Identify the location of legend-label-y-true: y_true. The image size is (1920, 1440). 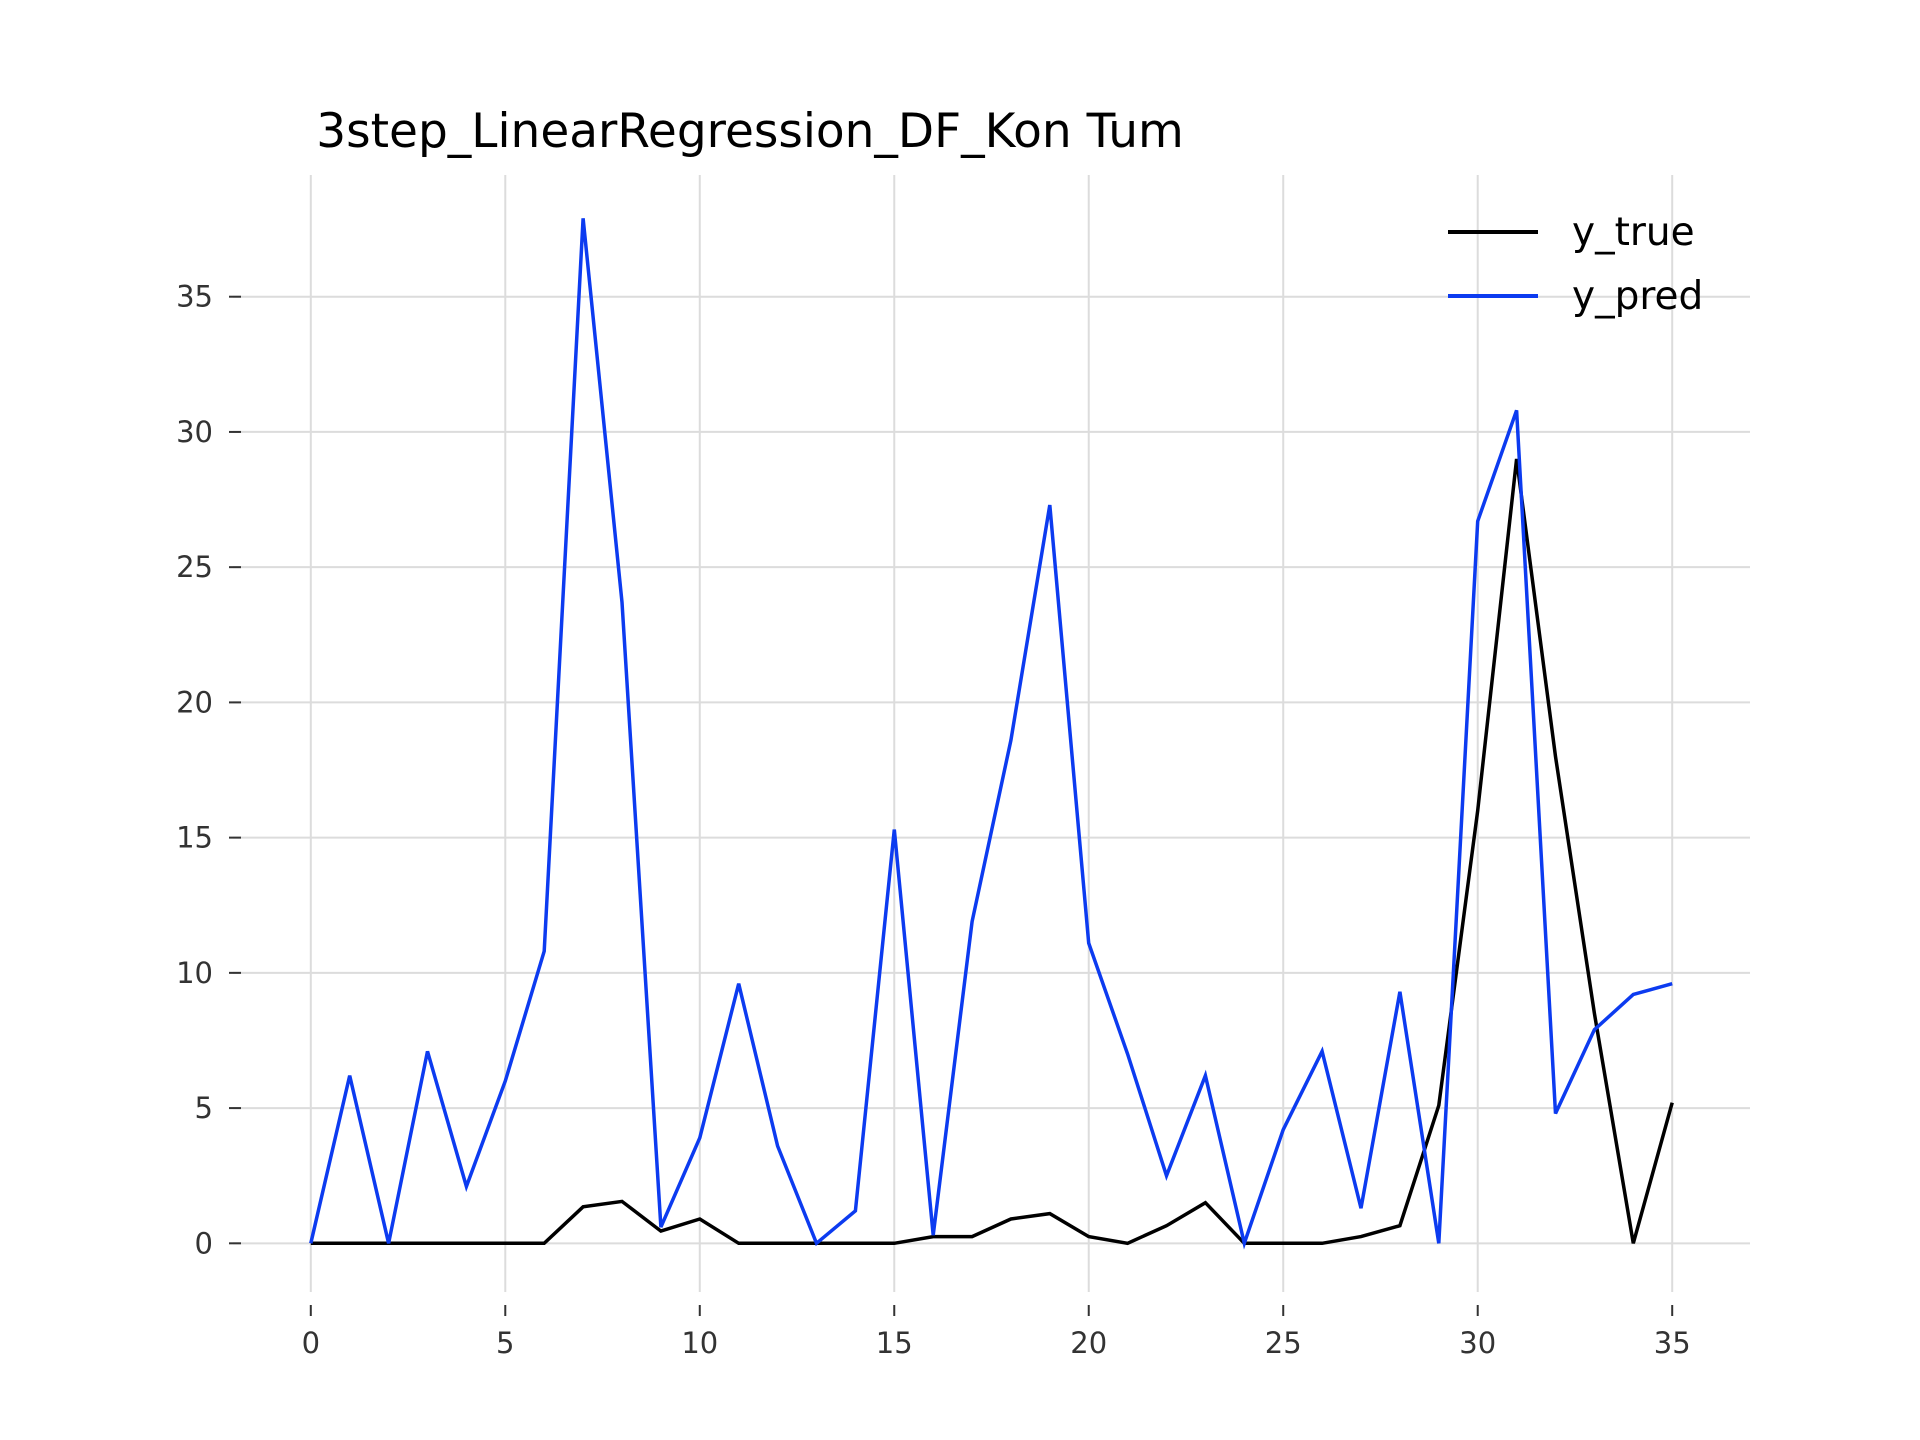
(1633, 232).